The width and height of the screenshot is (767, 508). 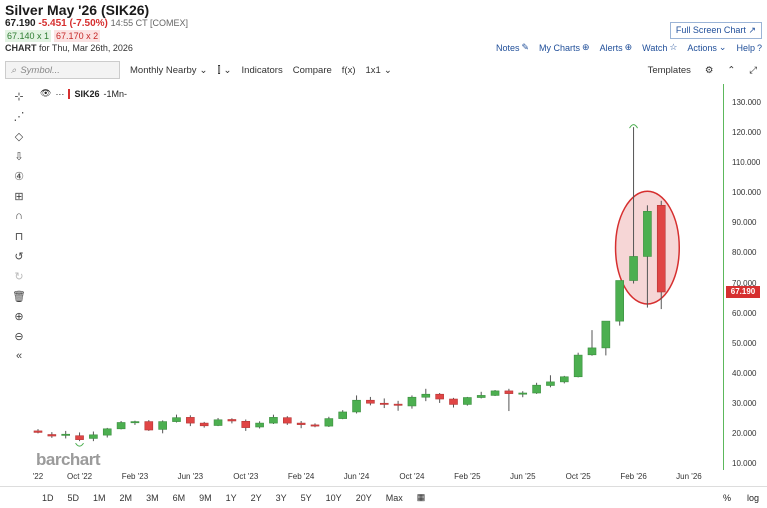 I want to click on layout-label: 1x1, so click(x=373, y=70).